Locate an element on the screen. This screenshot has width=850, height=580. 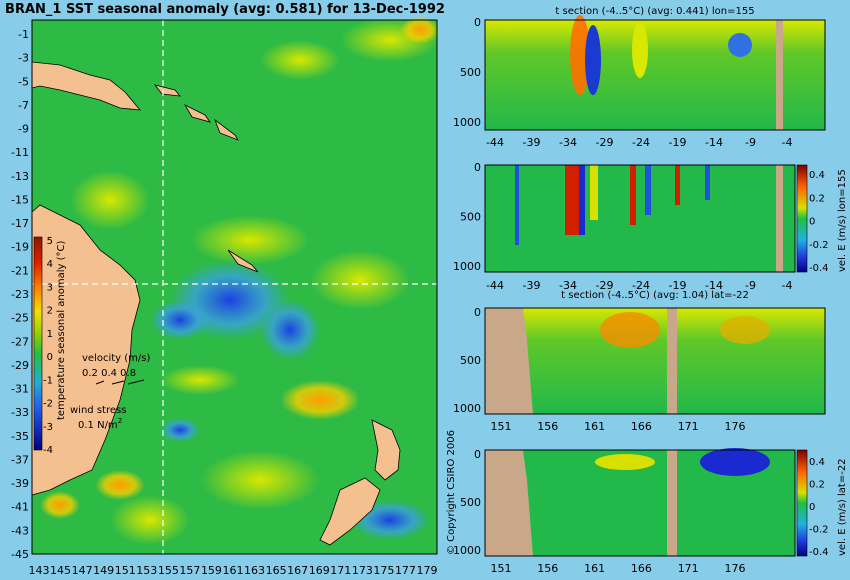
p4-cbar-tick-label: 0.2 is located at coordinates (817, 485).